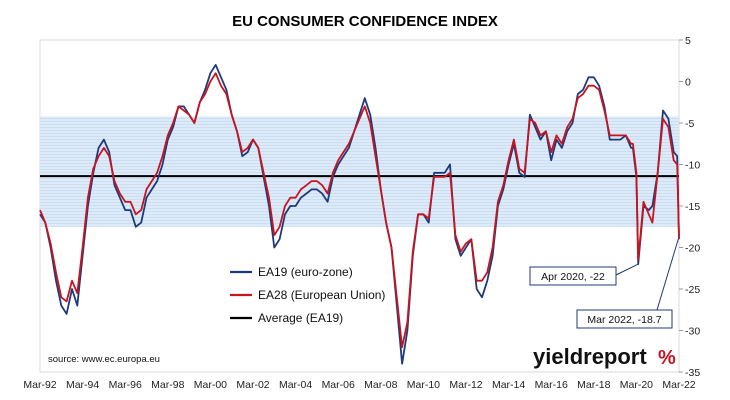 The width and height of the screenshot is (730, 400). What do you see at coordinates (667, 358) in the screenshot?
I see `logo-percent: %` at bounding box center [667, 358].